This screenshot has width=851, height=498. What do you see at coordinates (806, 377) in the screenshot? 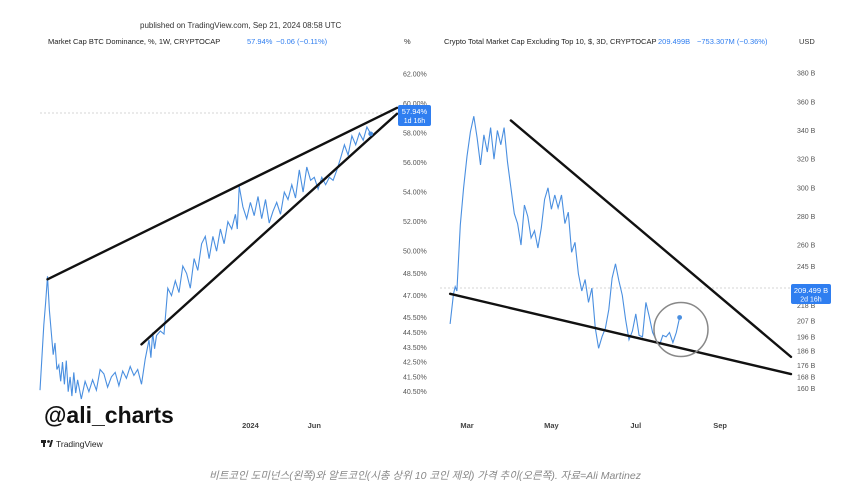
I see `altcoin-mcap-y-tick-label: 168 B` at bounding box center [806, 377].